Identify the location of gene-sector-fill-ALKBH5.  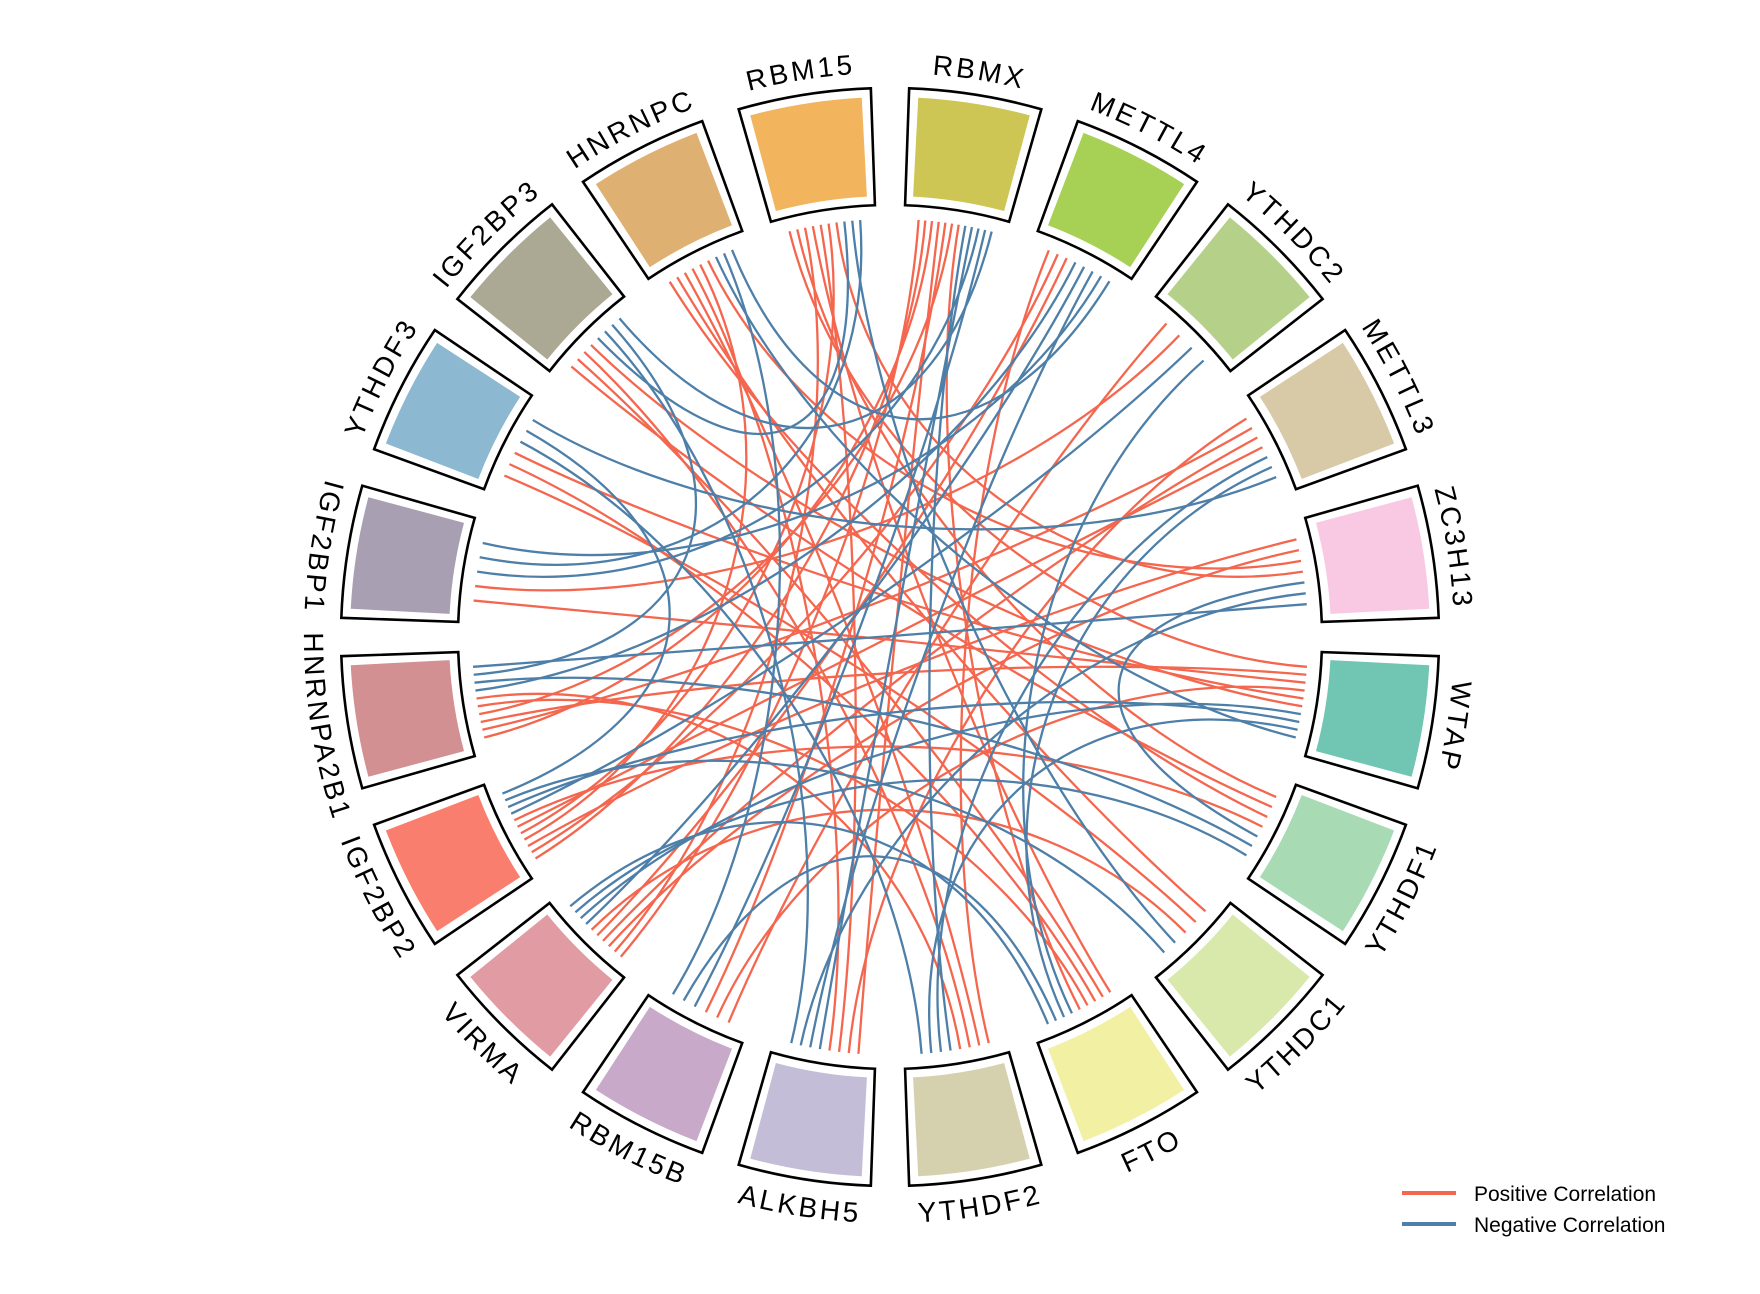
(808, 1119).